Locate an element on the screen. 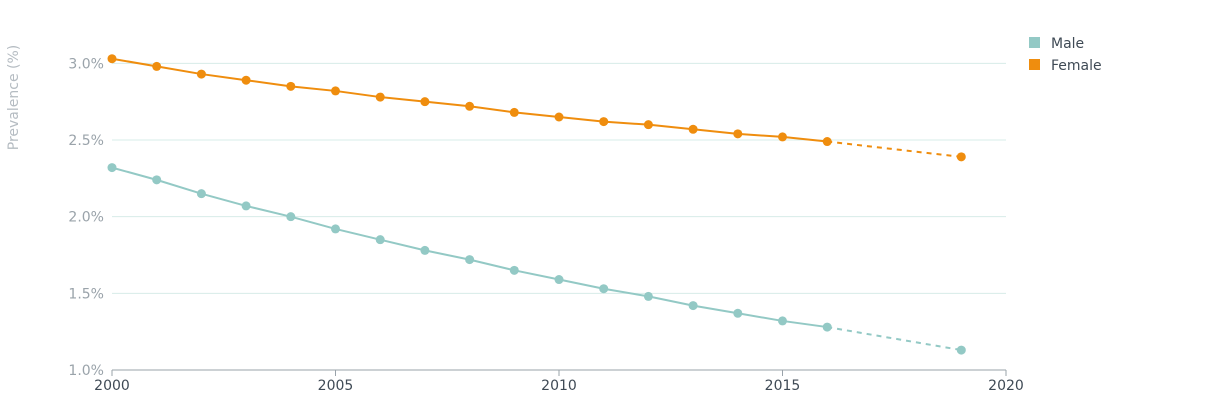  male-legend-swatch is located at coordinates (1034, 42).